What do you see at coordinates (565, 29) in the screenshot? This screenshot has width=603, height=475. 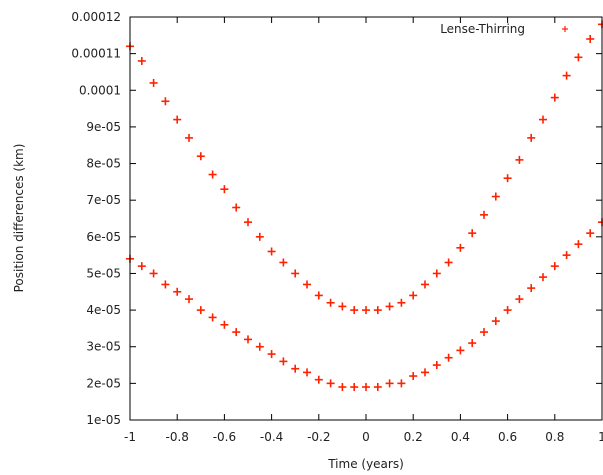 I see `legend-marker` at bounding box center [565, 29].